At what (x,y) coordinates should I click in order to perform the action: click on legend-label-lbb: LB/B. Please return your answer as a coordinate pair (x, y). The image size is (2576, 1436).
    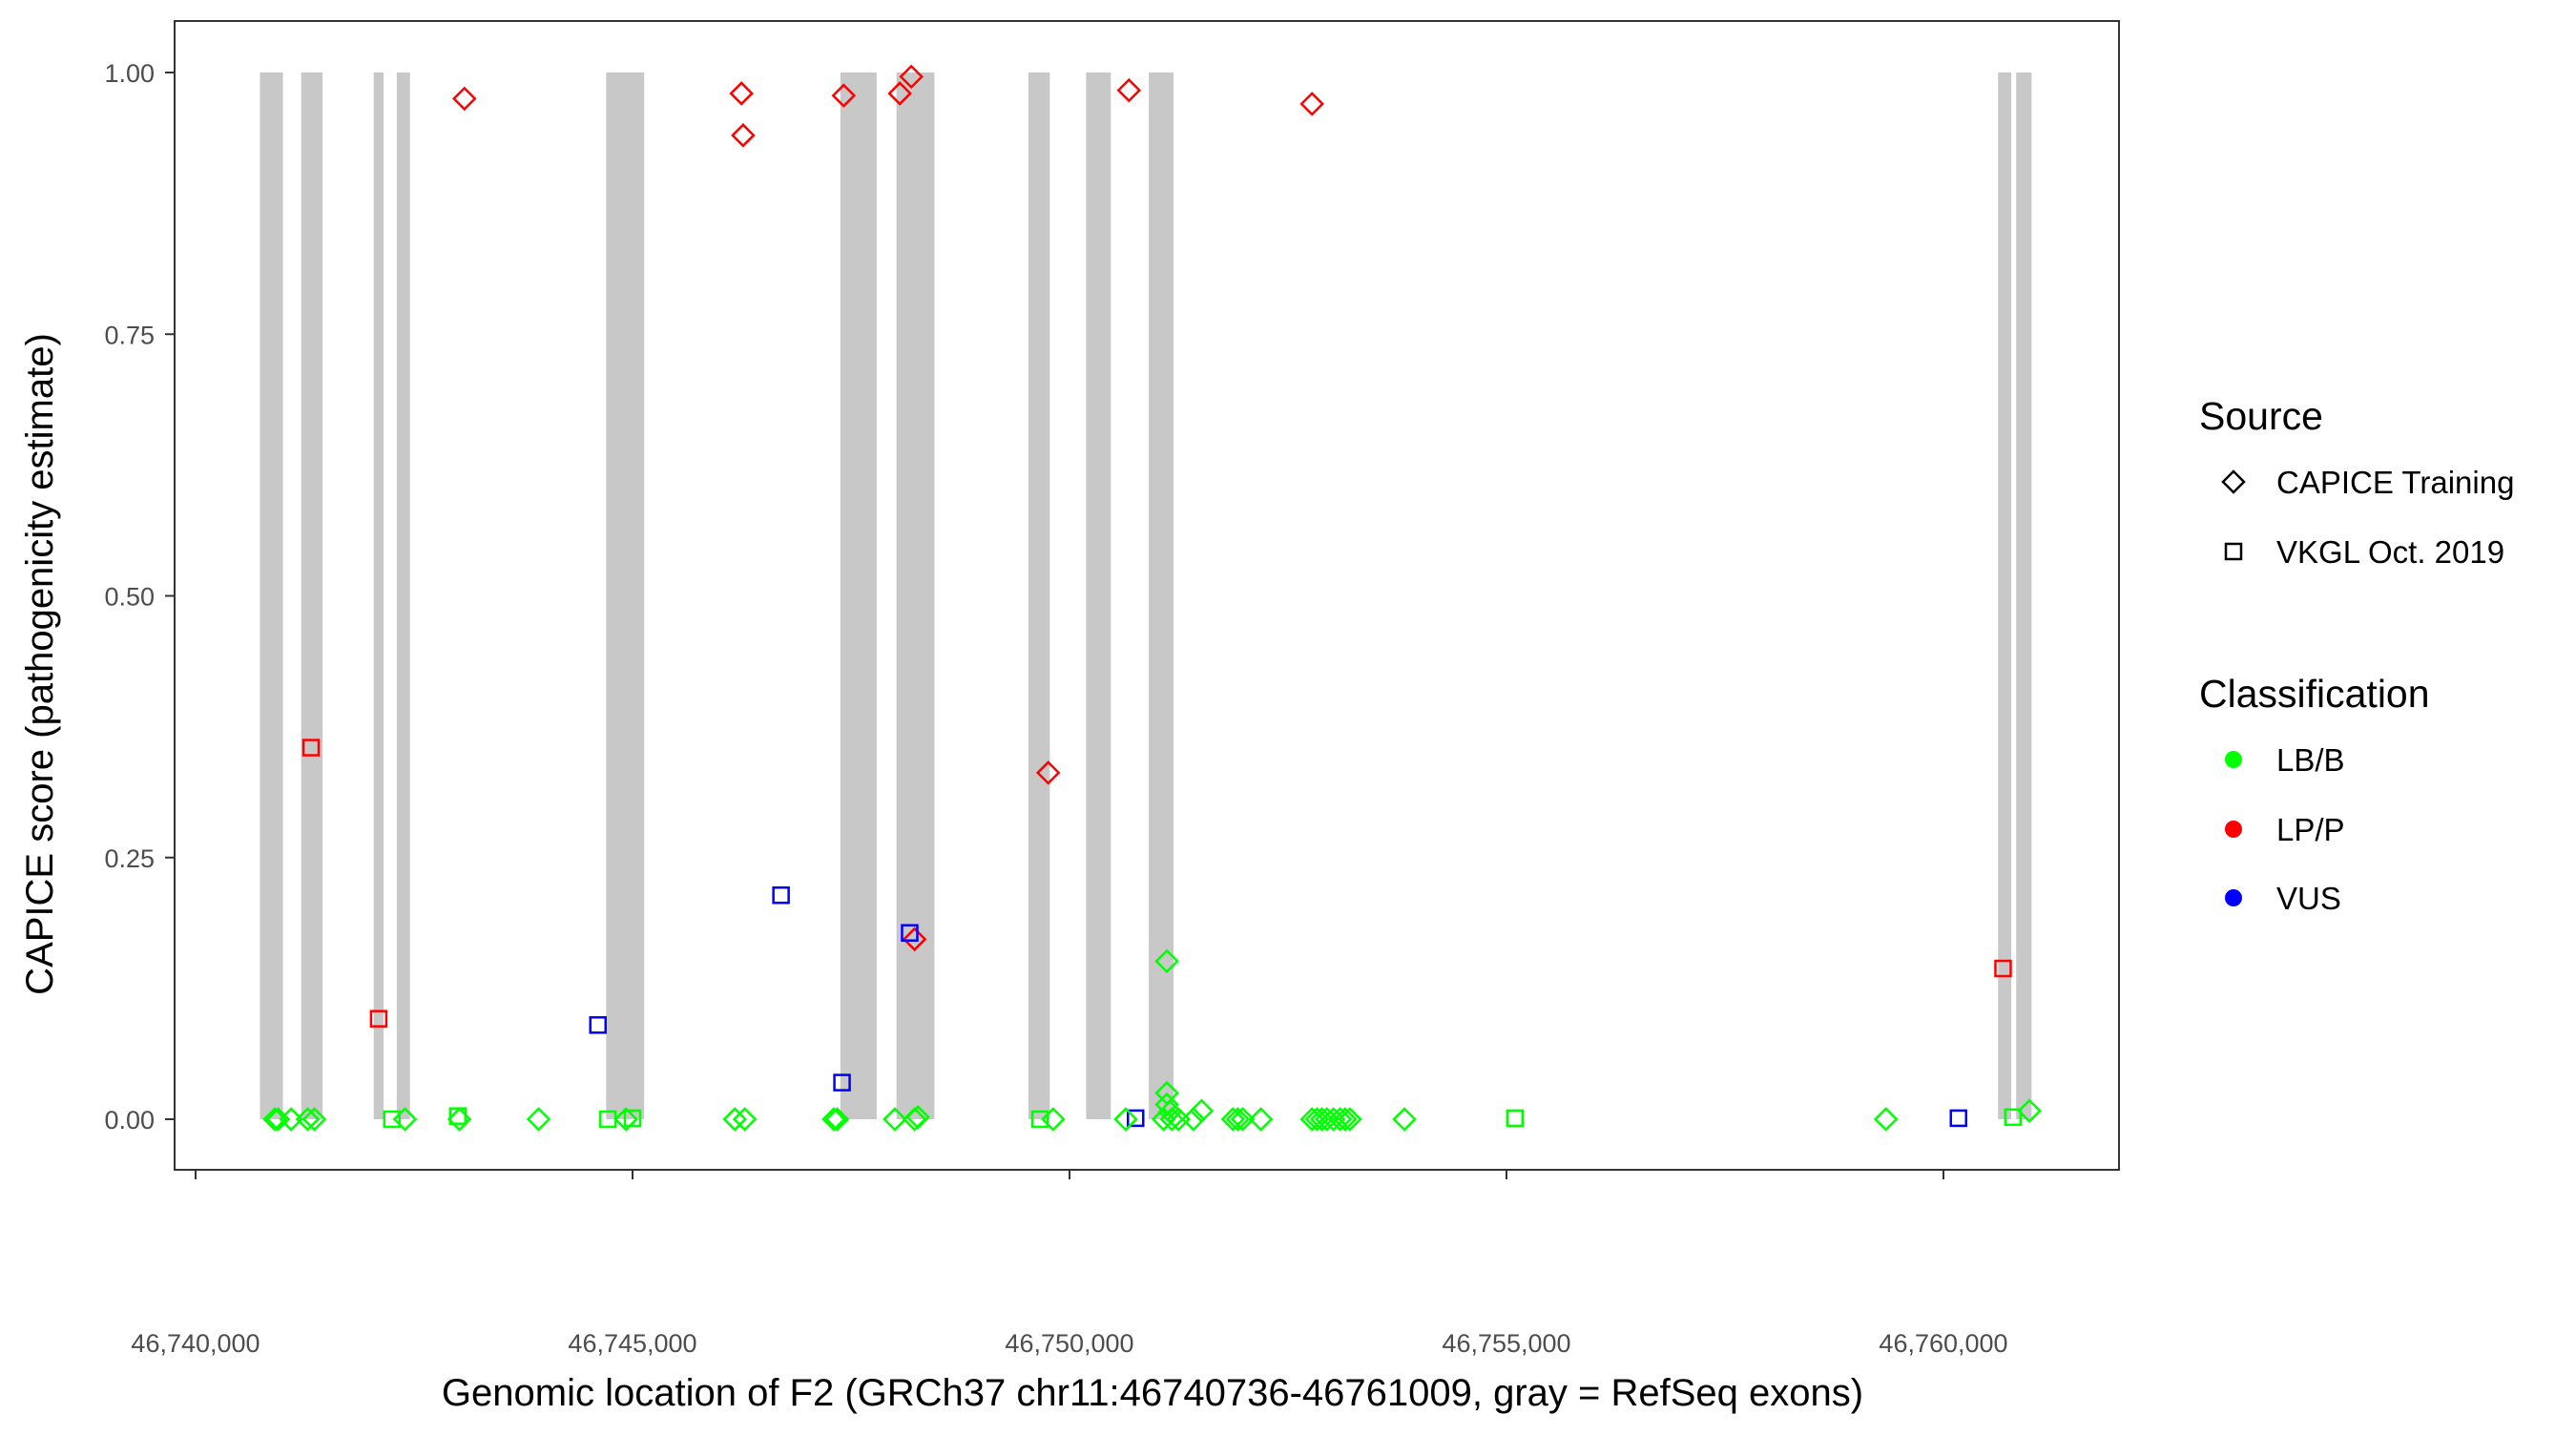
    Looking at the image, I should click on (2310, 760).